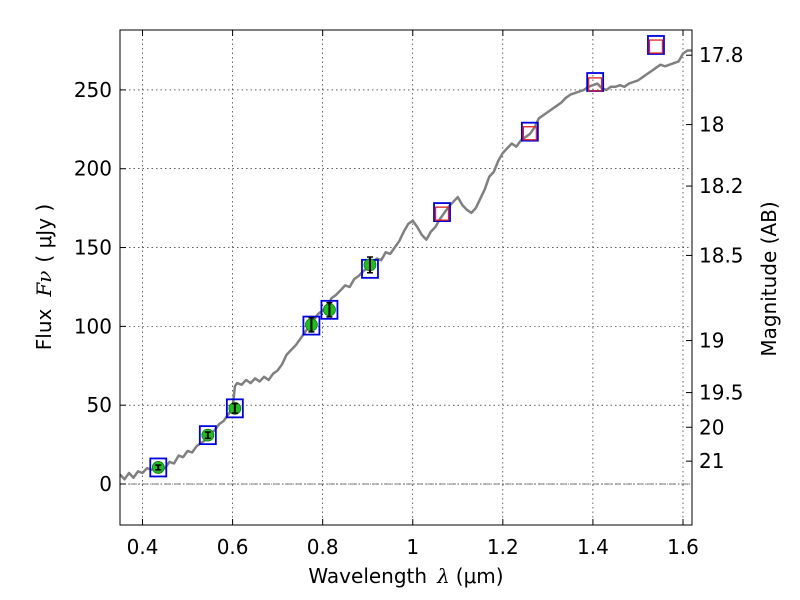  I want to click on y-tick-label: 50, so click(99, 405).